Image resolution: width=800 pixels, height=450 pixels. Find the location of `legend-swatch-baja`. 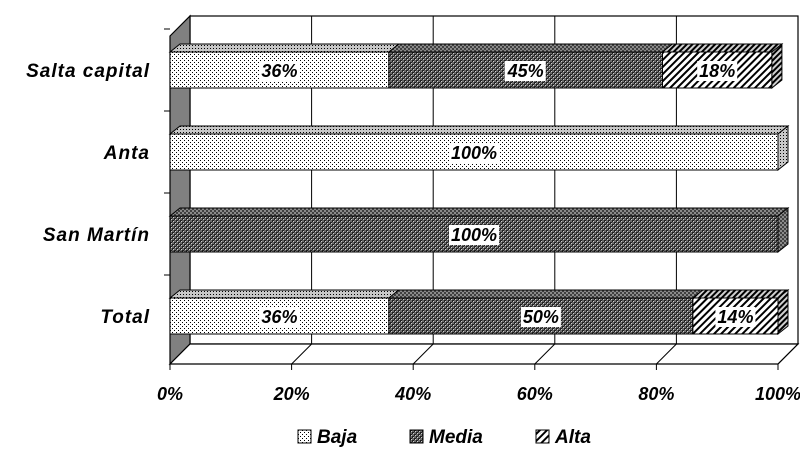

legend-swatch-baja is located at coordinates (304, 436).